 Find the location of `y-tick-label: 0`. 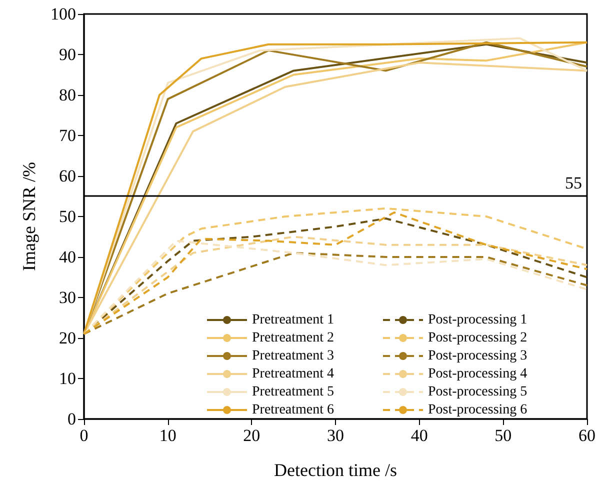

y-tick-label: 0 is located at coordinates (72, 419).